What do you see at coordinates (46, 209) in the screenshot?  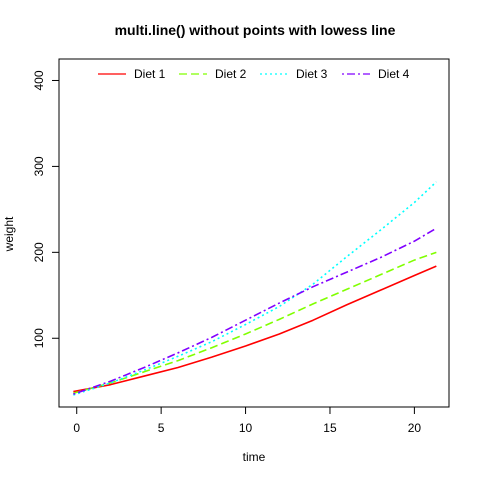 I see `y-axis: 100 200 300 400` at bounding box center [46, 209].